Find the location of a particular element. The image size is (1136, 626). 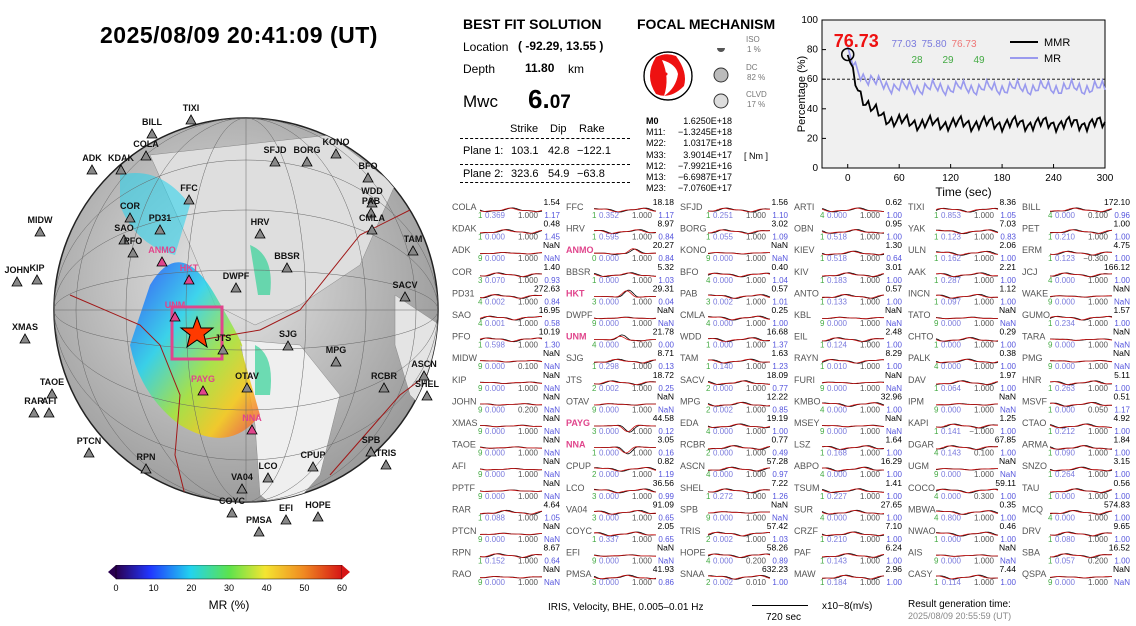

trace-amplitude: 1.25 is located at coordinates (1007, 418).